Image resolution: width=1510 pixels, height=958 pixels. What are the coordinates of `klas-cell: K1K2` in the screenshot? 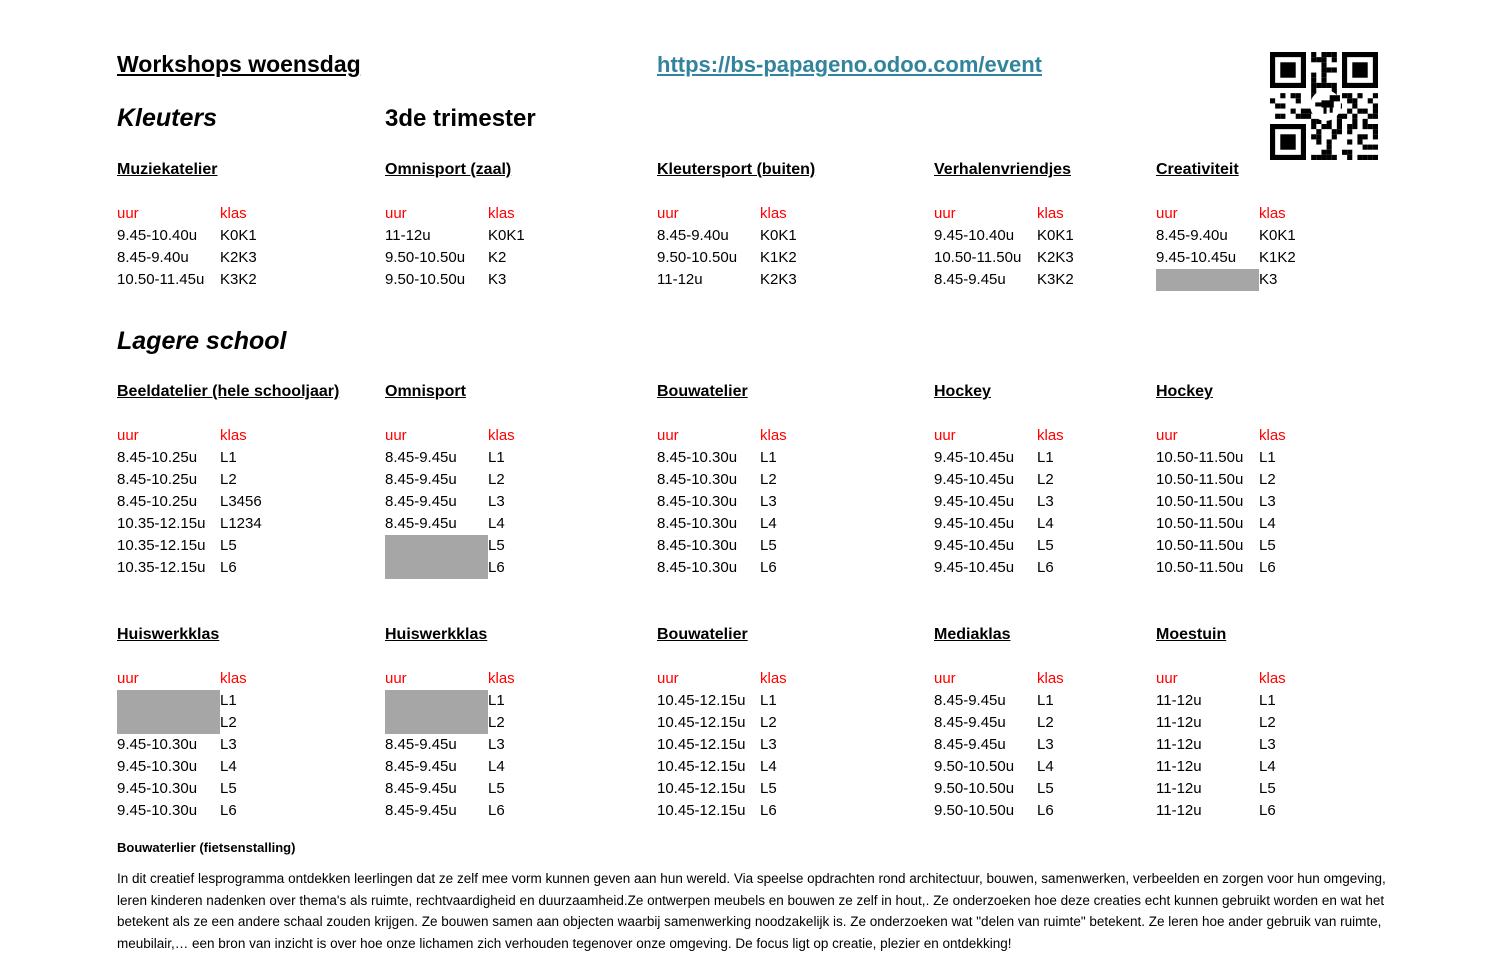 It's located at (1277, 257).